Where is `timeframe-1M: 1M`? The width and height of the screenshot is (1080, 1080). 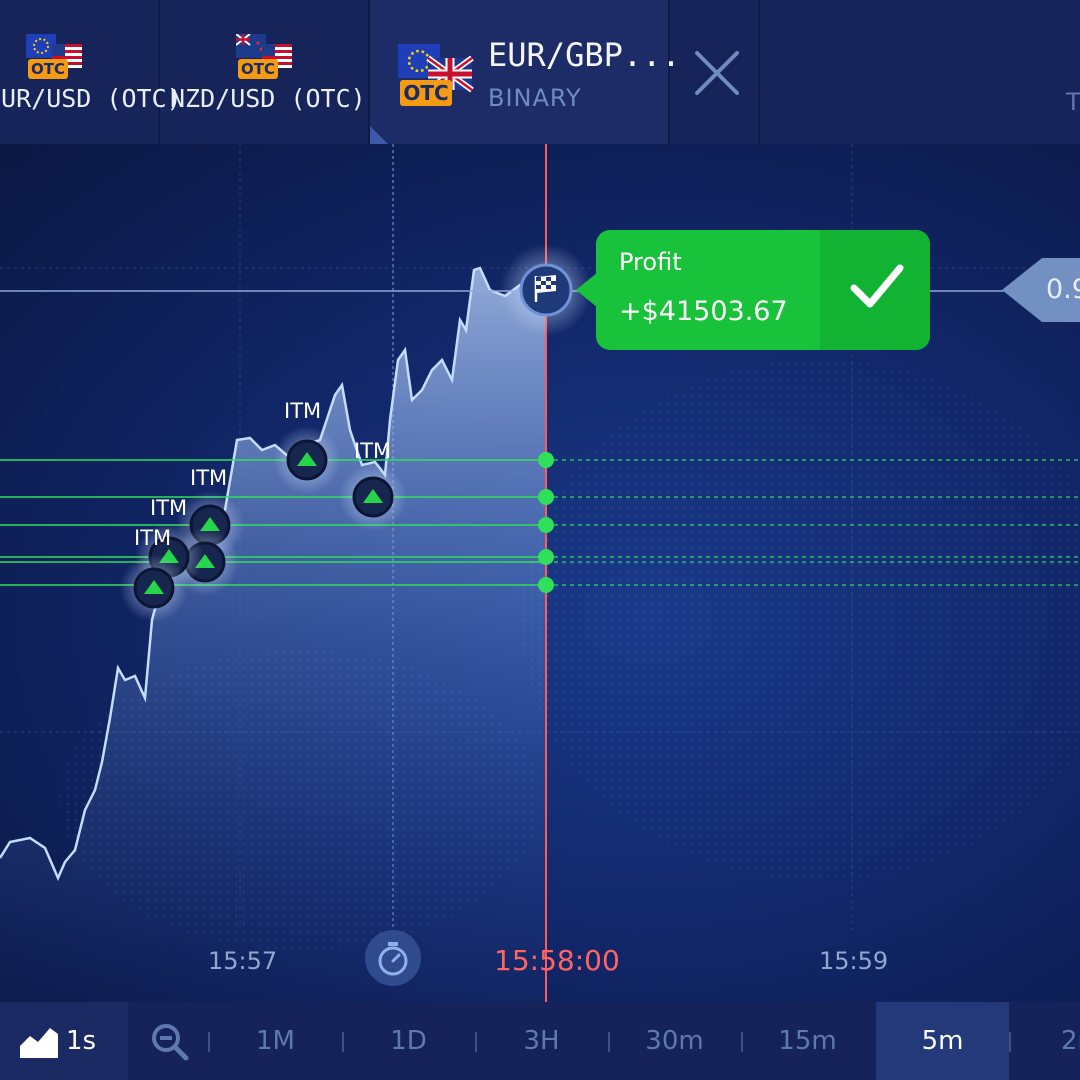
timeframe-1M: 1M is located at coordinates (275, 1041).